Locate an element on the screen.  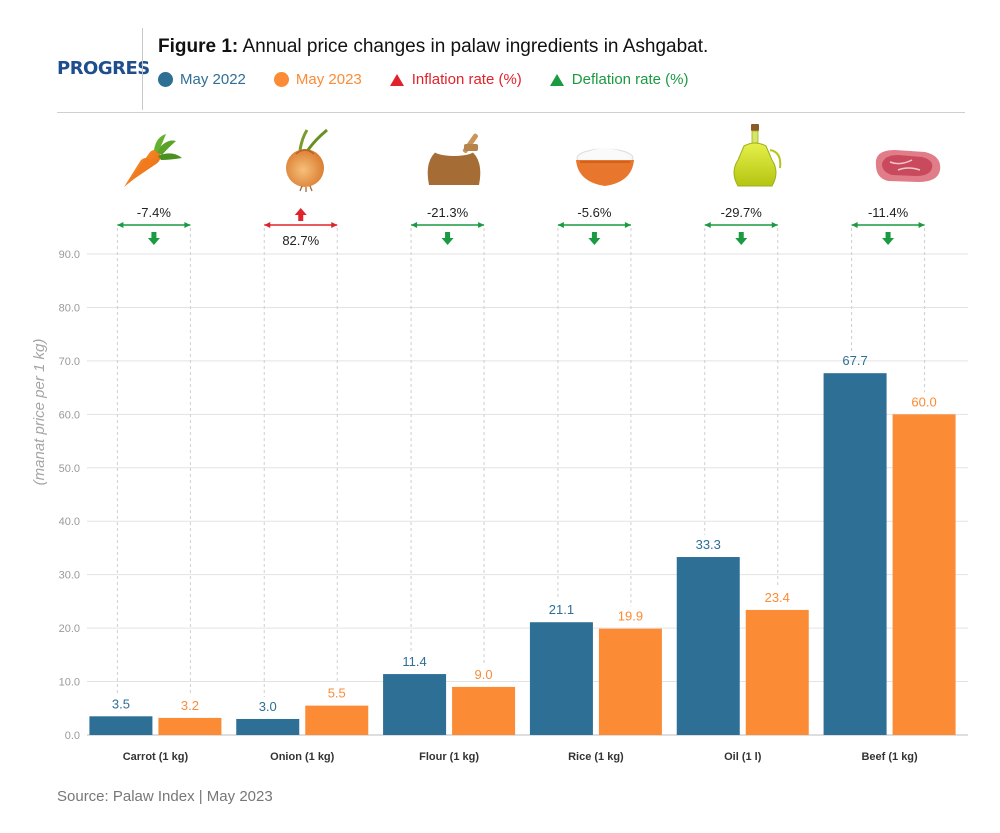
x-tick-label: Onion (1 kg) is located at coordinates (302, 757).